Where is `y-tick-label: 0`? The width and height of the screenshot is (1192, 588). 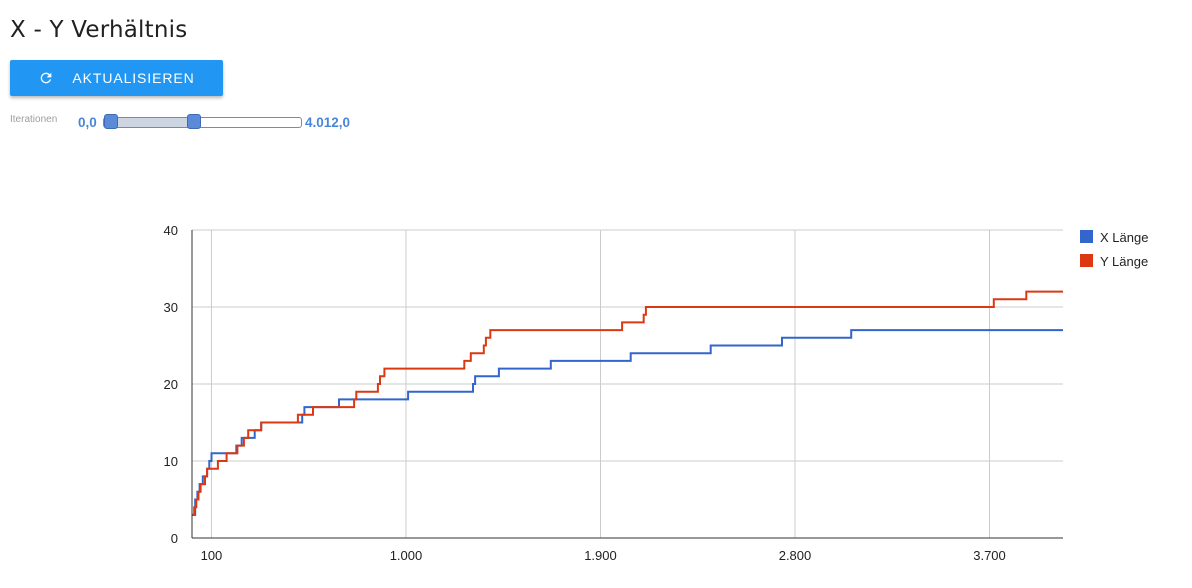
y-tick-label: 0 is located at coordinates (174, 538).